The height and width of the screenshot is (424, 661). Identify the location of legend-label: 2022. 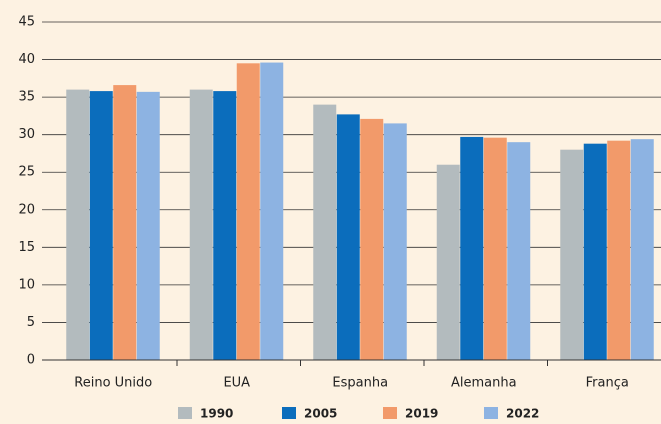
(522, 414).